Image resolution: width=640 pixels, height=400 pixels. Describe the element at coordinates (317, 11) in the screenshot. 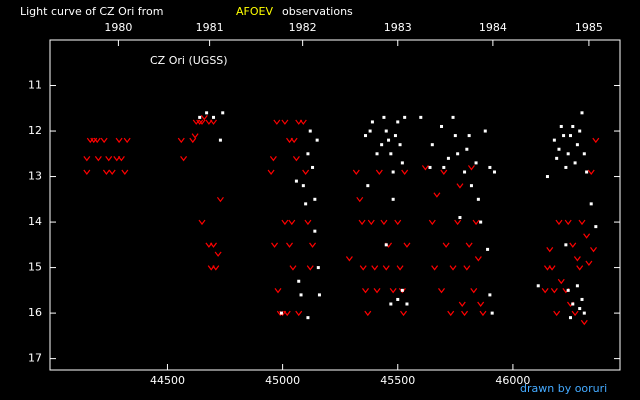

I see `title-end: observations` at that location.